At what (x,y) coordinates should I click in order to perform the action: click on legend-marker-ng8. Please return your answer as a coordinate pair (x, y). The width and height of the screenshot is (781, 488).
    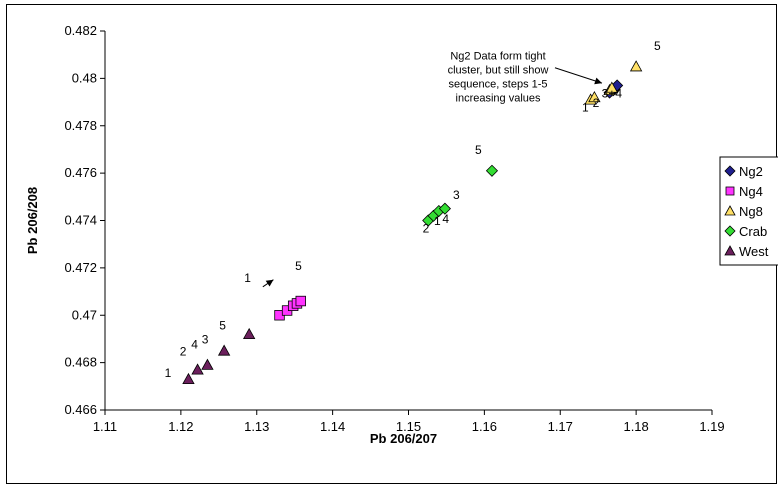
    Looking at the image, I should click on (730, 210).